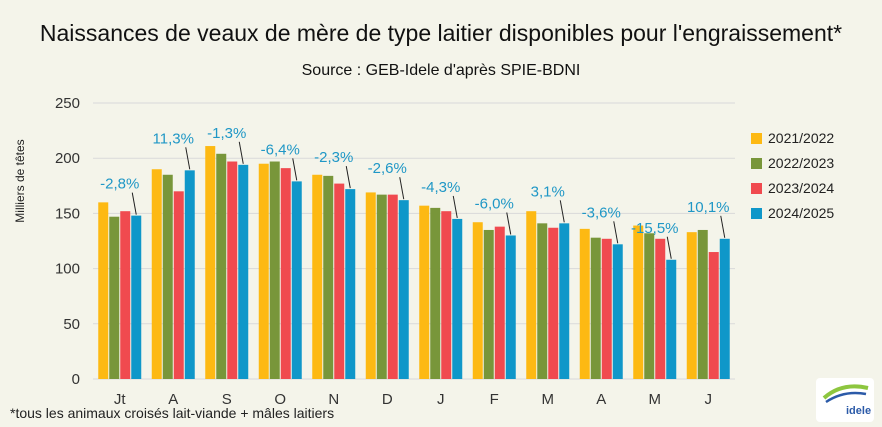  What do you see at coordinates (333, 157) in the screenshot?
I see `annotation-label: -2,3%` at bounding box center [333, 157].